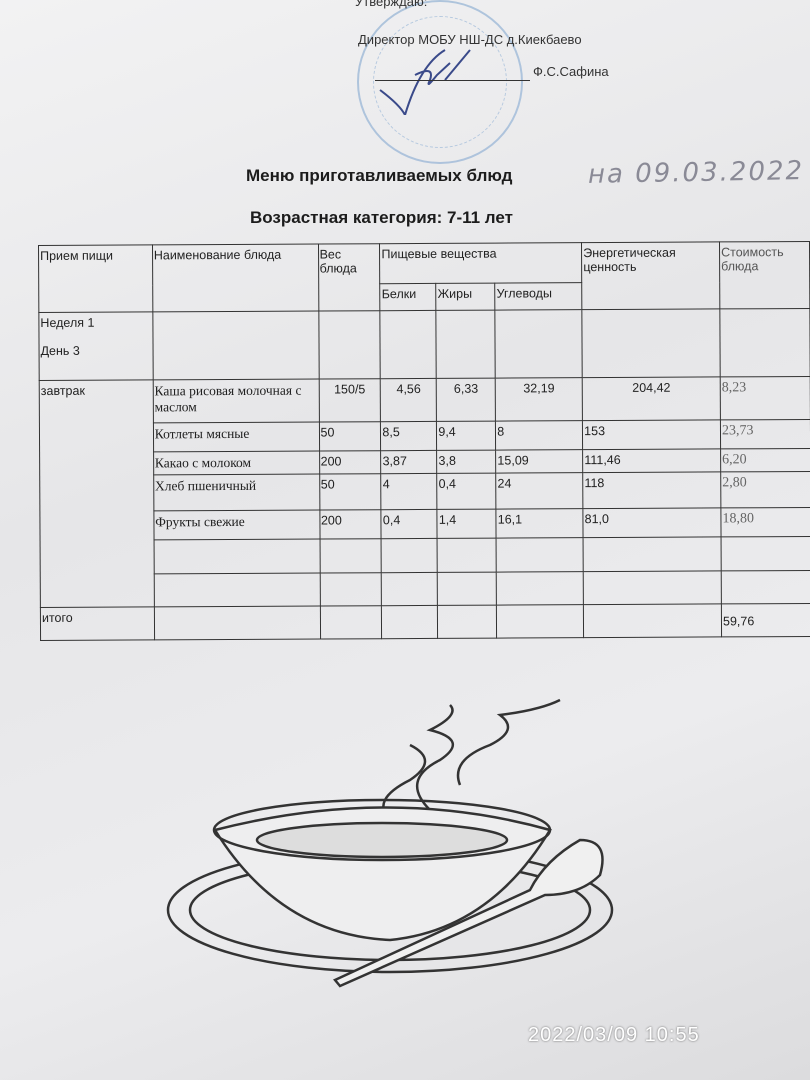 The height and width of the screenshot is (1080, 810). Describe the element at coordinates (765, 460) in the screenshot. I see `cost-cell: 6,20` at that location.